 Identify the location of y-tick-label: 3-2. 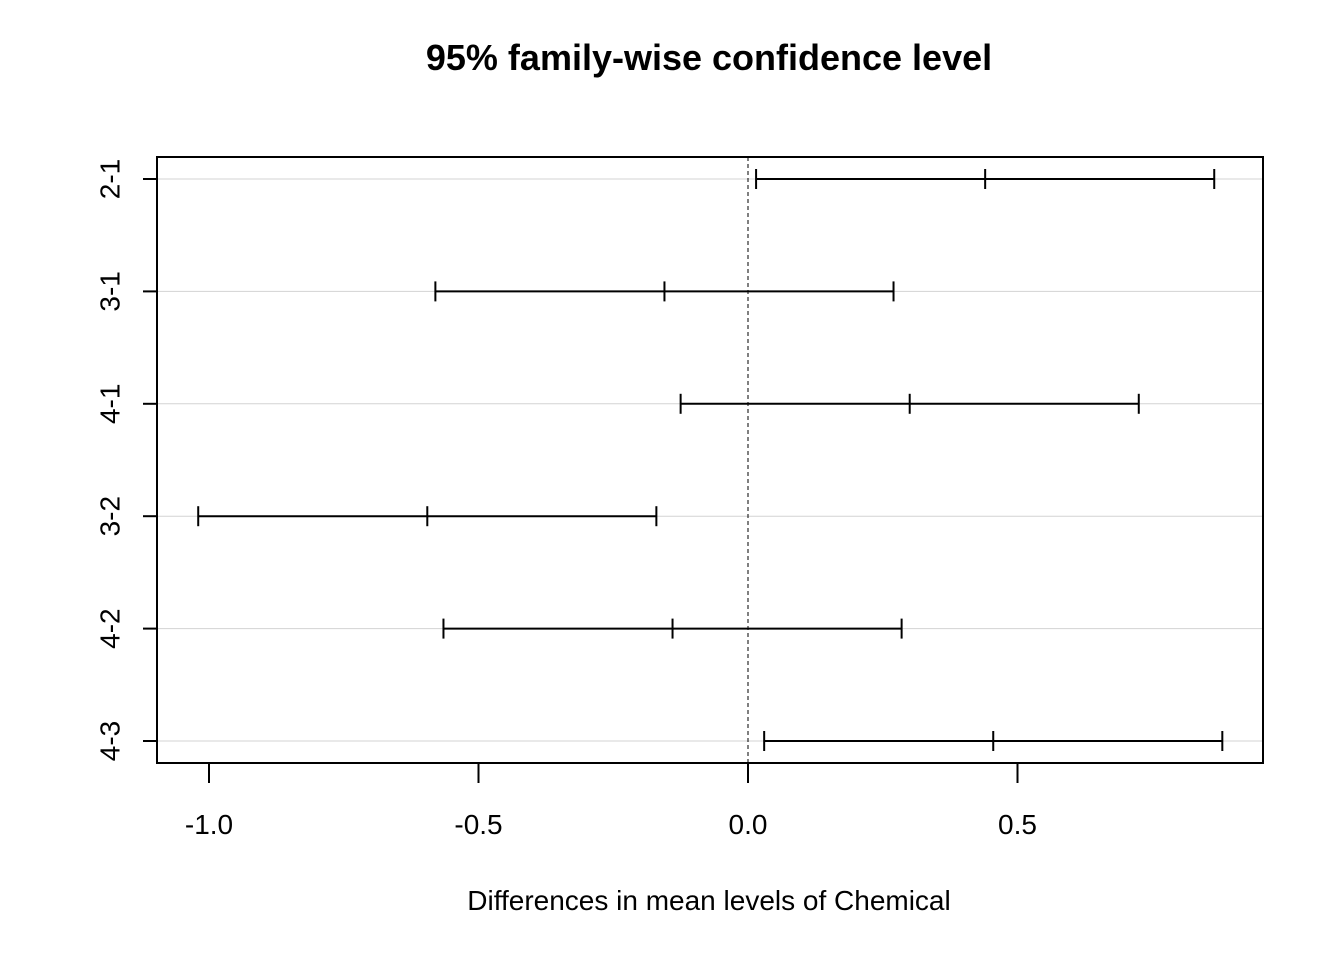
(109, 516).